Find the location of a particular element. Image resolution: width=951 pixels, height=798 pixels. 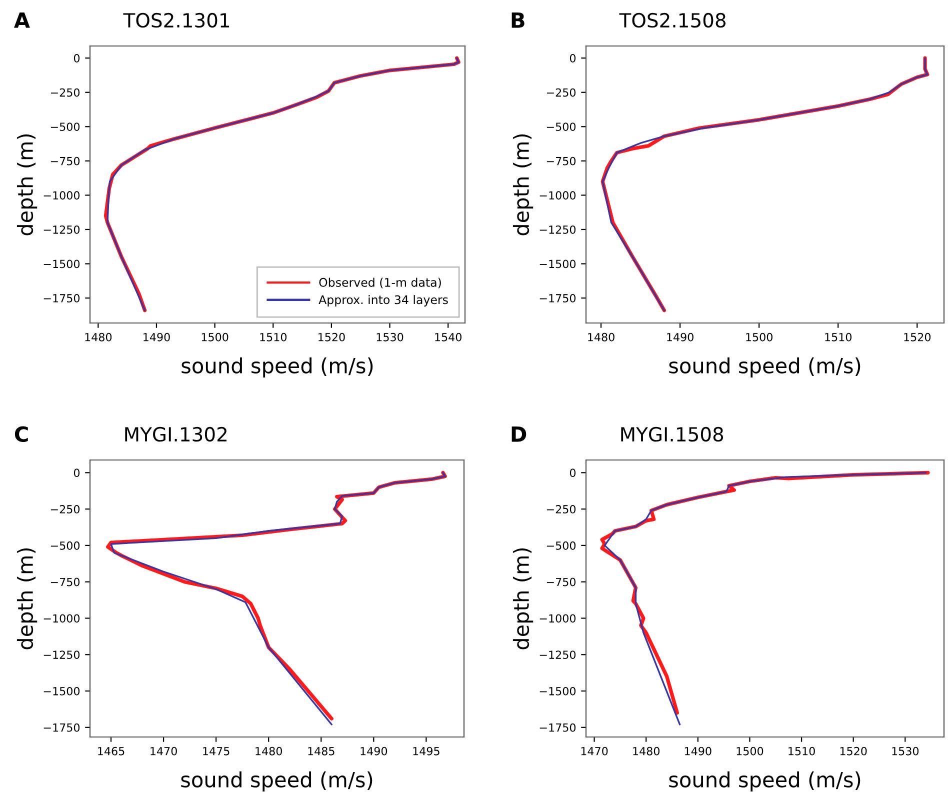

x-tick-label: 1465 is located at coordinates (111, 751).